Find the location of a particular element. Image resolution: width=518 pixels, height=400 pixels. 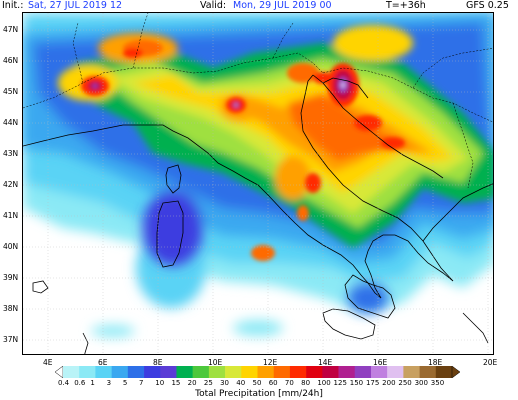

lat-label: 39N is located at coordinates (11, 277).